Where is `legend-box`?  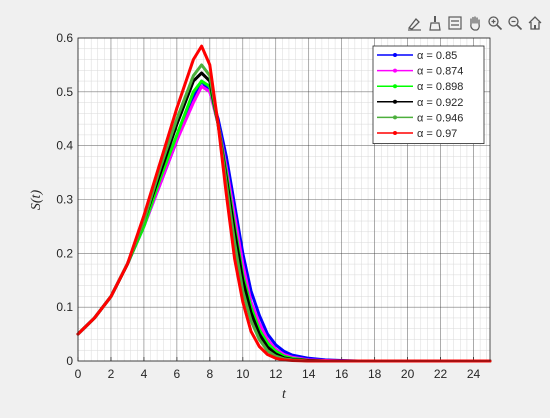
legend-box is located at coordinates (428, 94).